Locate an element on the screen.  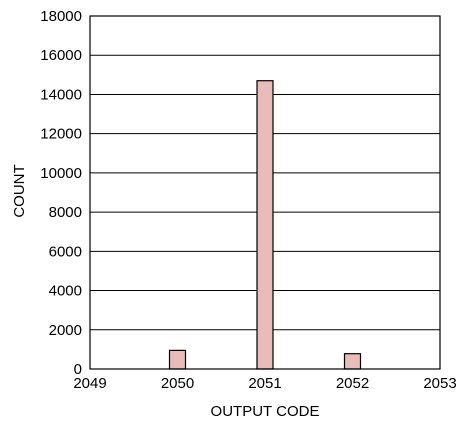
y-axis-title: COUNT is located at coordinates (19, 190).